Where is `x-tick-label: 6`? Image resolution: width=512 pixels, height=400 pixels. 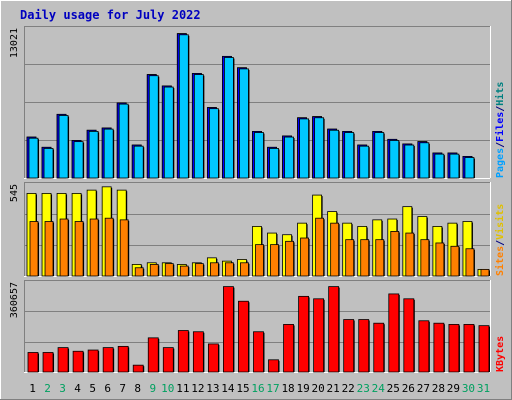
x-tick-label: 6 is located at coordinates (107, 388).